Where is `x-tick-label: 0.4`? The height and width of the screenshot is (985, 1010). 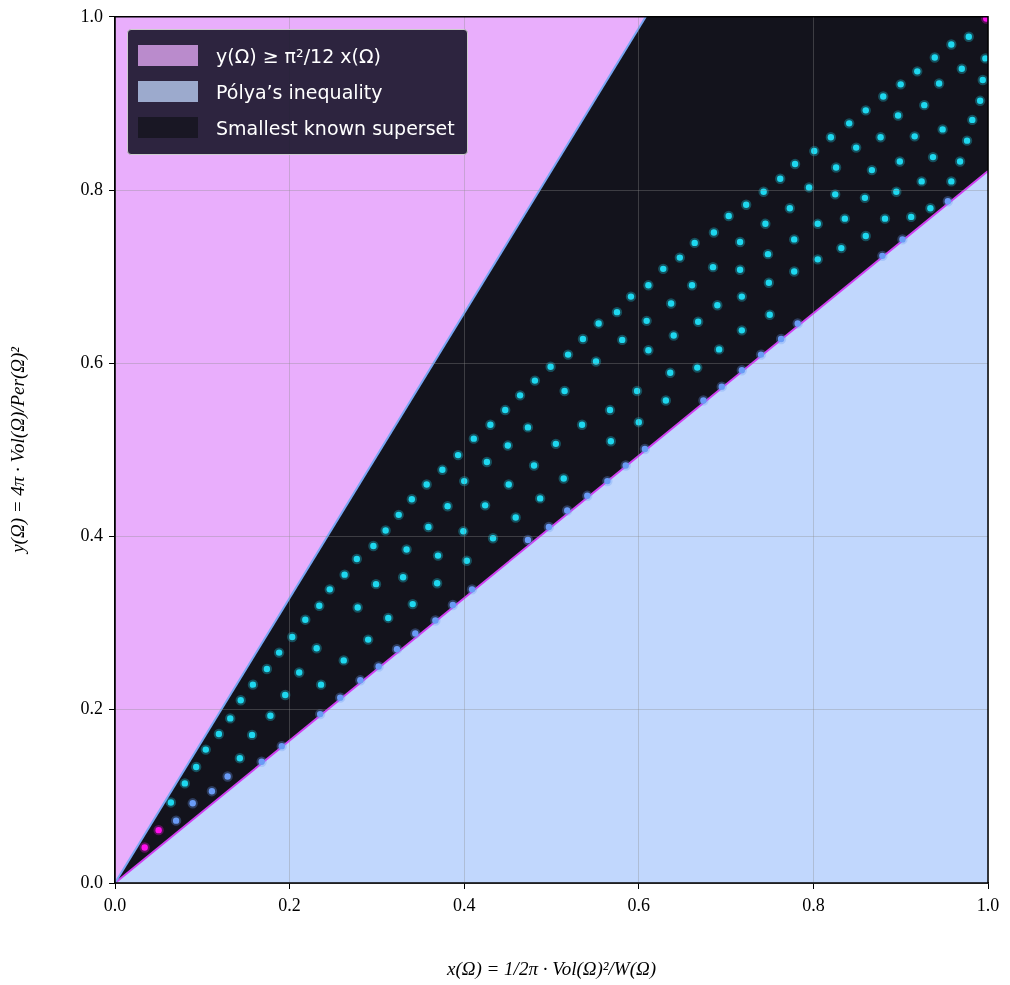
x-tick-label: 0.4 is located at coordinates (464, 904).